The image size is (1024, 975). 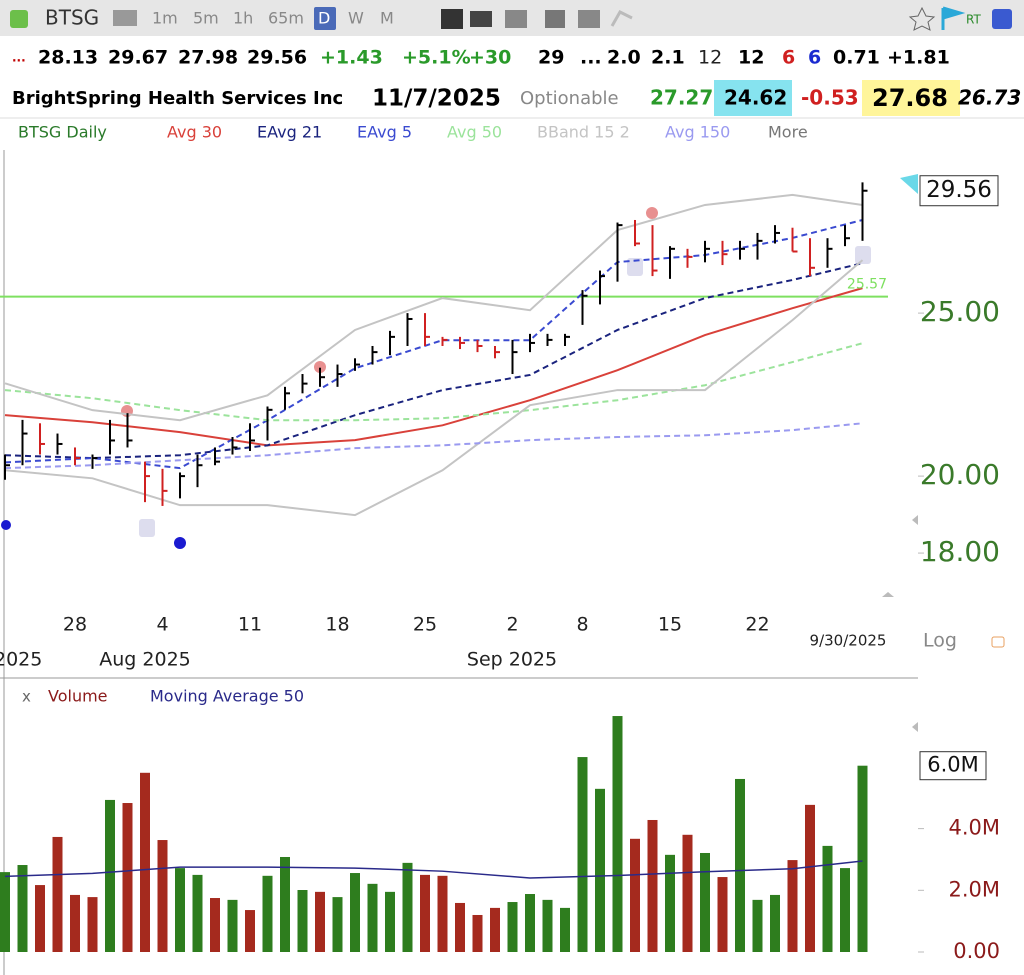 I want to click on y-tick-label: 20.00, so click(x=960, y=474).